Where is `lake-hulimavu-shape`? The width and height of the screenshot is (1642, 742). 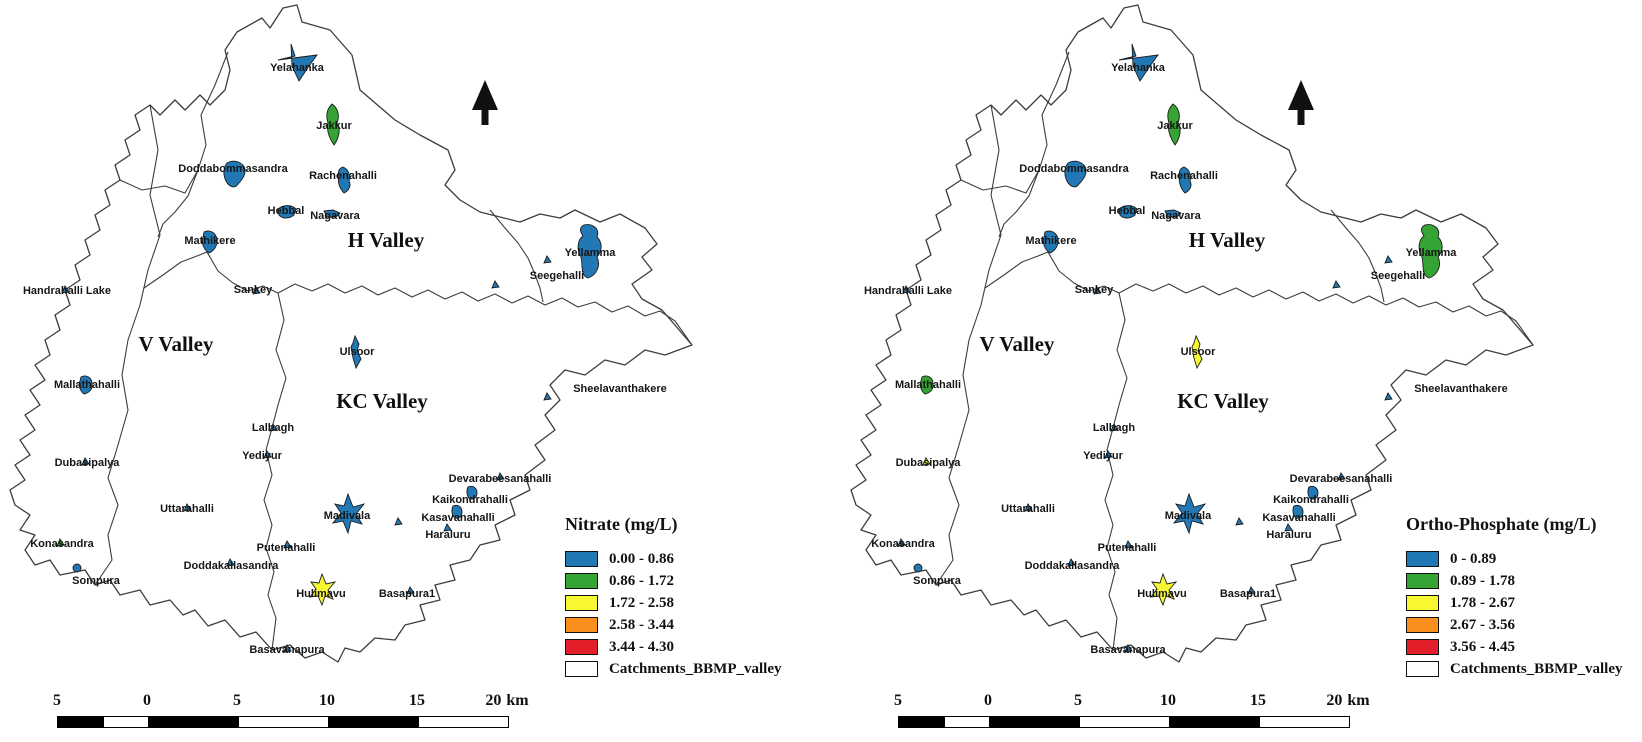
lake-hulimavu-shape is located at coordinates (1164, 589).